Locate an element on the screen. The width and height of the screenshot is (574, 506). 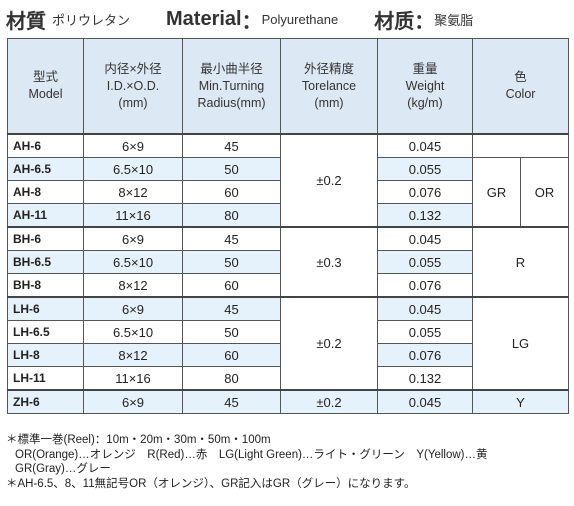
color-cell: LG is located at coordinates (520, 343).